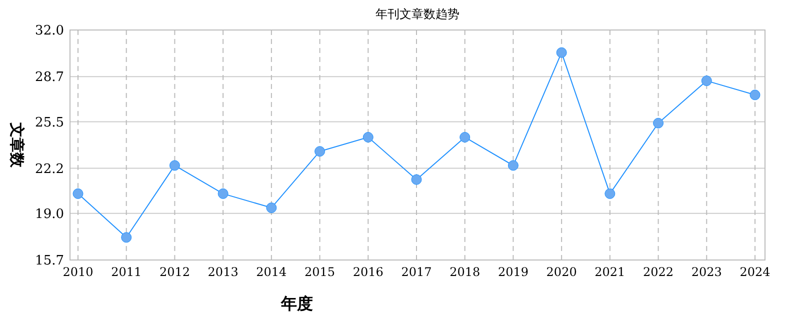 This screenshot has height=330, width=790. I want to click on y-tick-label: 32.0, so click(49, 31).